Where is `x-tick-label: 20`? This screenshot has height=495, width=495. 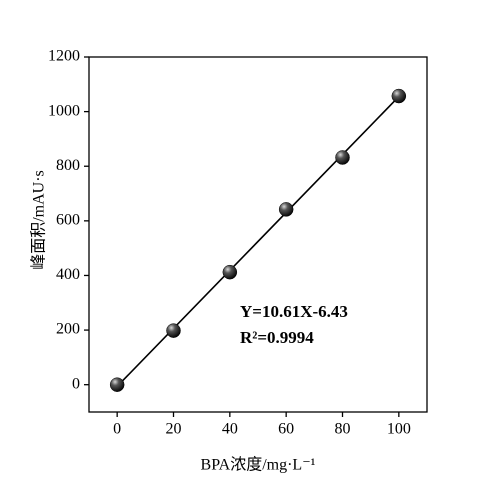 x-tick-label: 20 is located at coordinates (174, 429).